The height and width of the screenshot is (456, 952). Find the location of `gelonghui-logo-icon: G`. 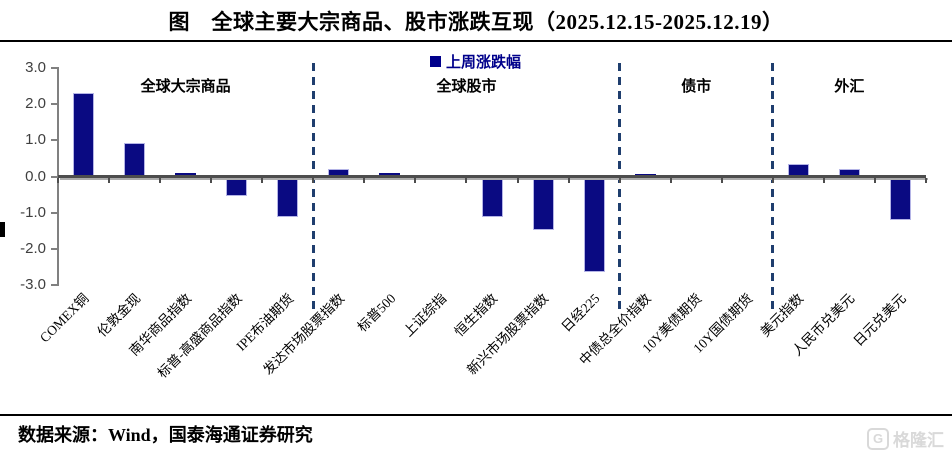

gelonghui-logo-icon: G is located at coordinates (878, 438).